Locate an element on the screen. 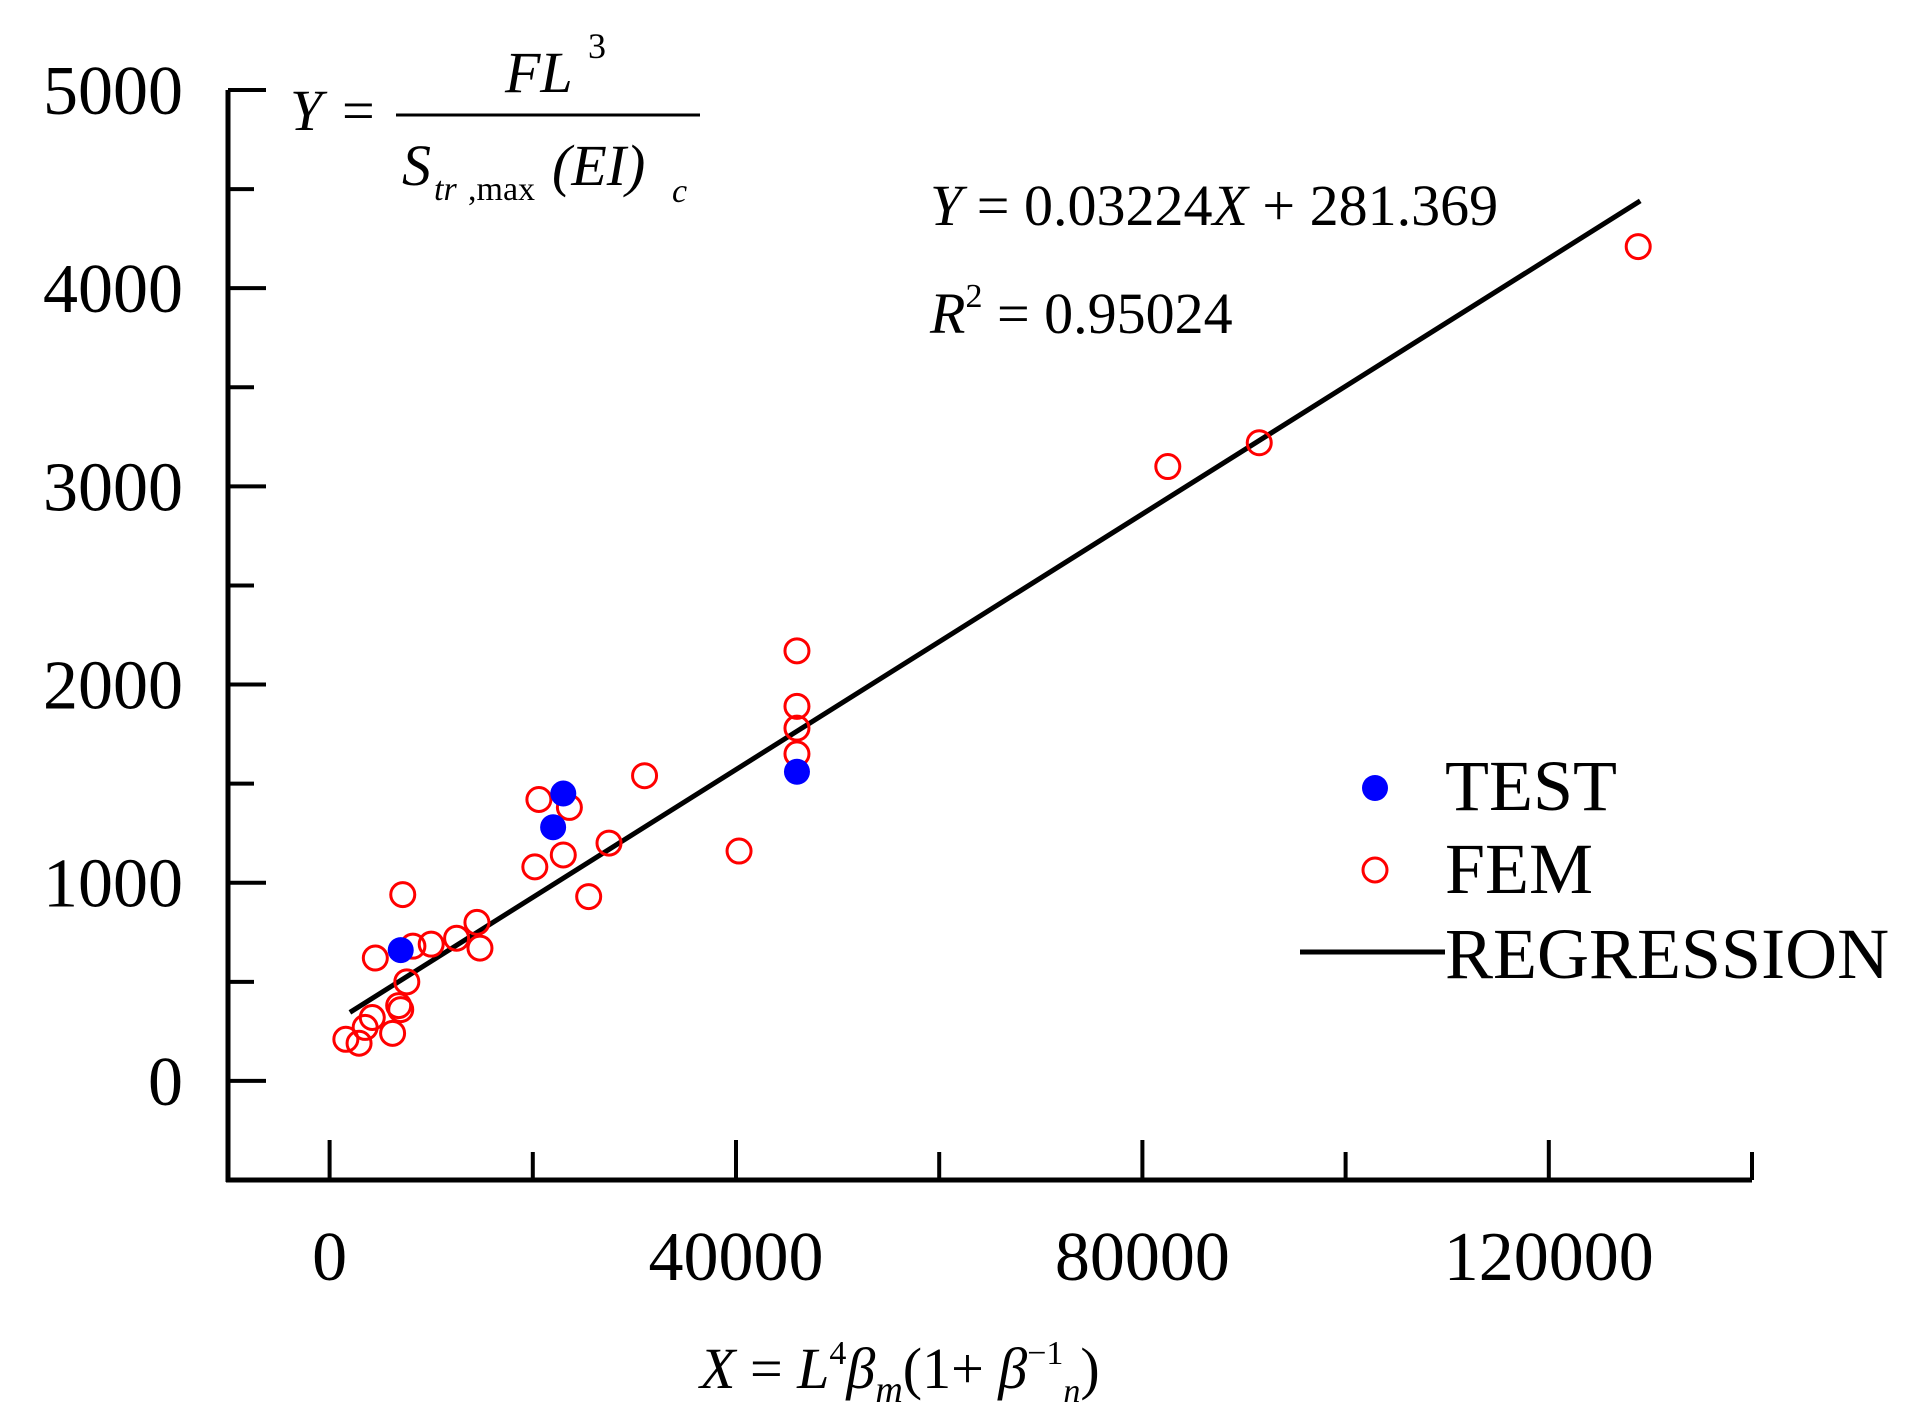  r-squared: R2 = 0.95024 is located at coordinates (1081, 312).